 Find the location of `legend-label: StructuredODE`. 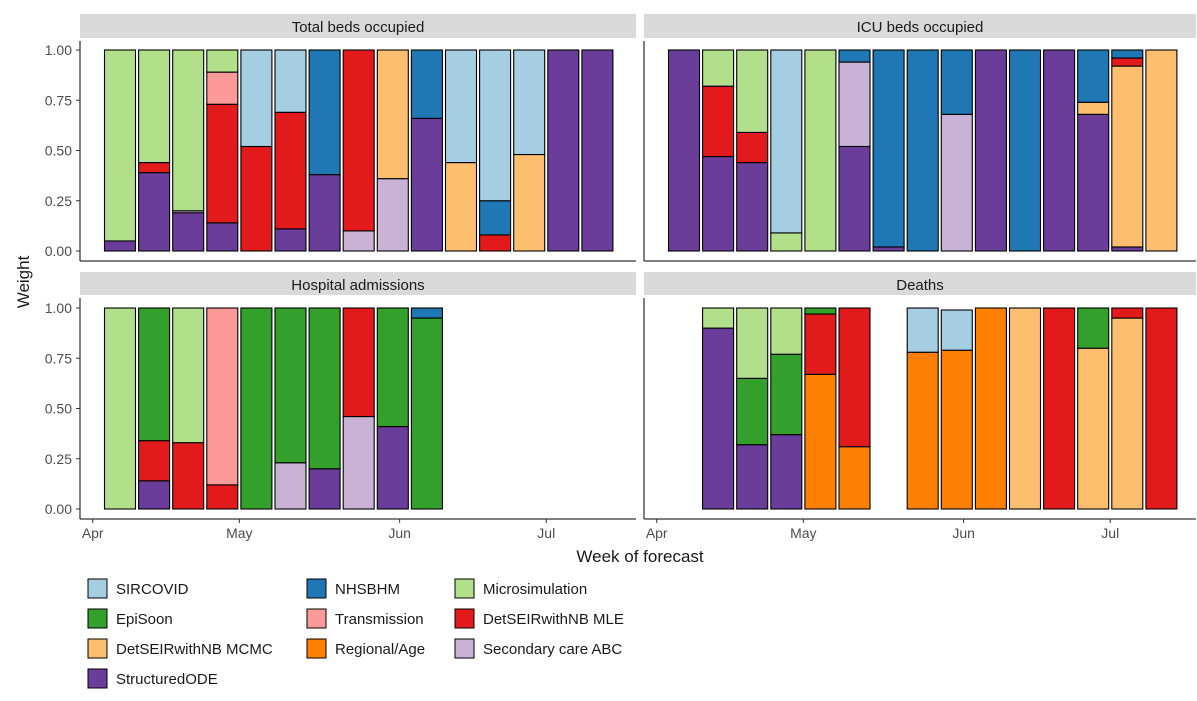

legend-label: StructuredODE is located at coordinates (167, 679).